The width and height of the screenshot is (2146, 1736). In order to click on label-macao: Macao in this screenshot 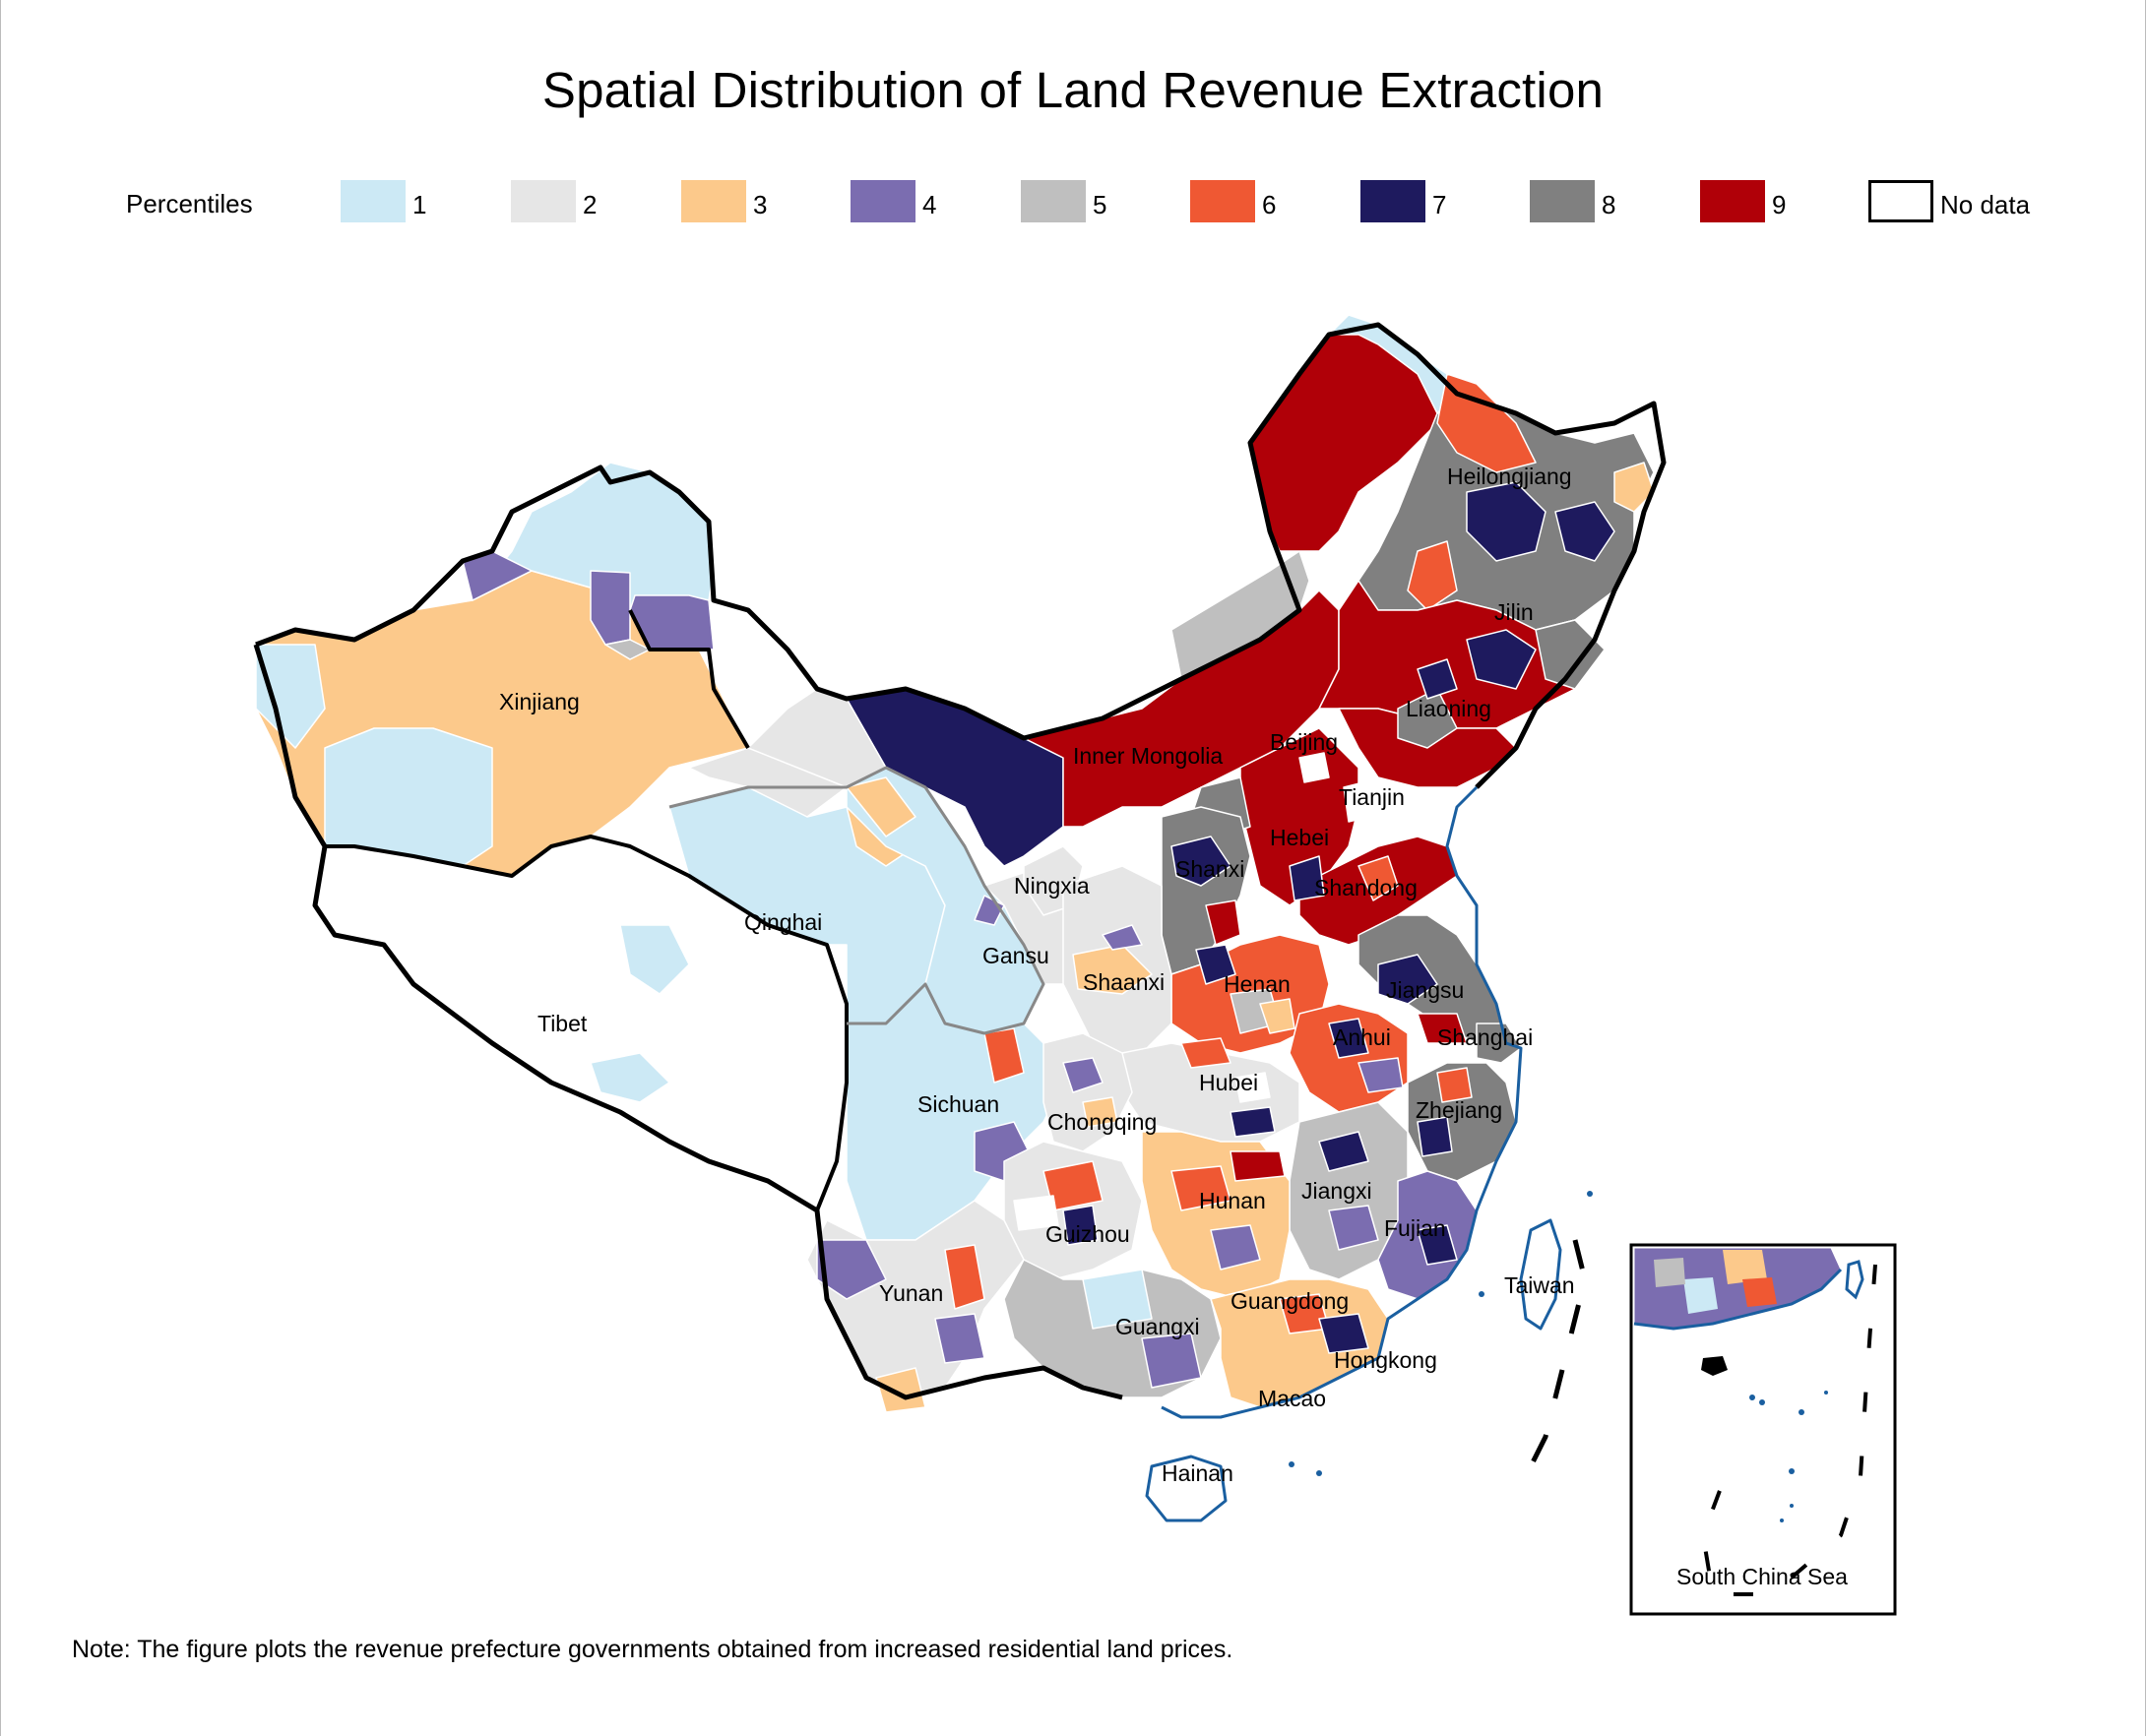, I will do `click(1292, 1398)`.